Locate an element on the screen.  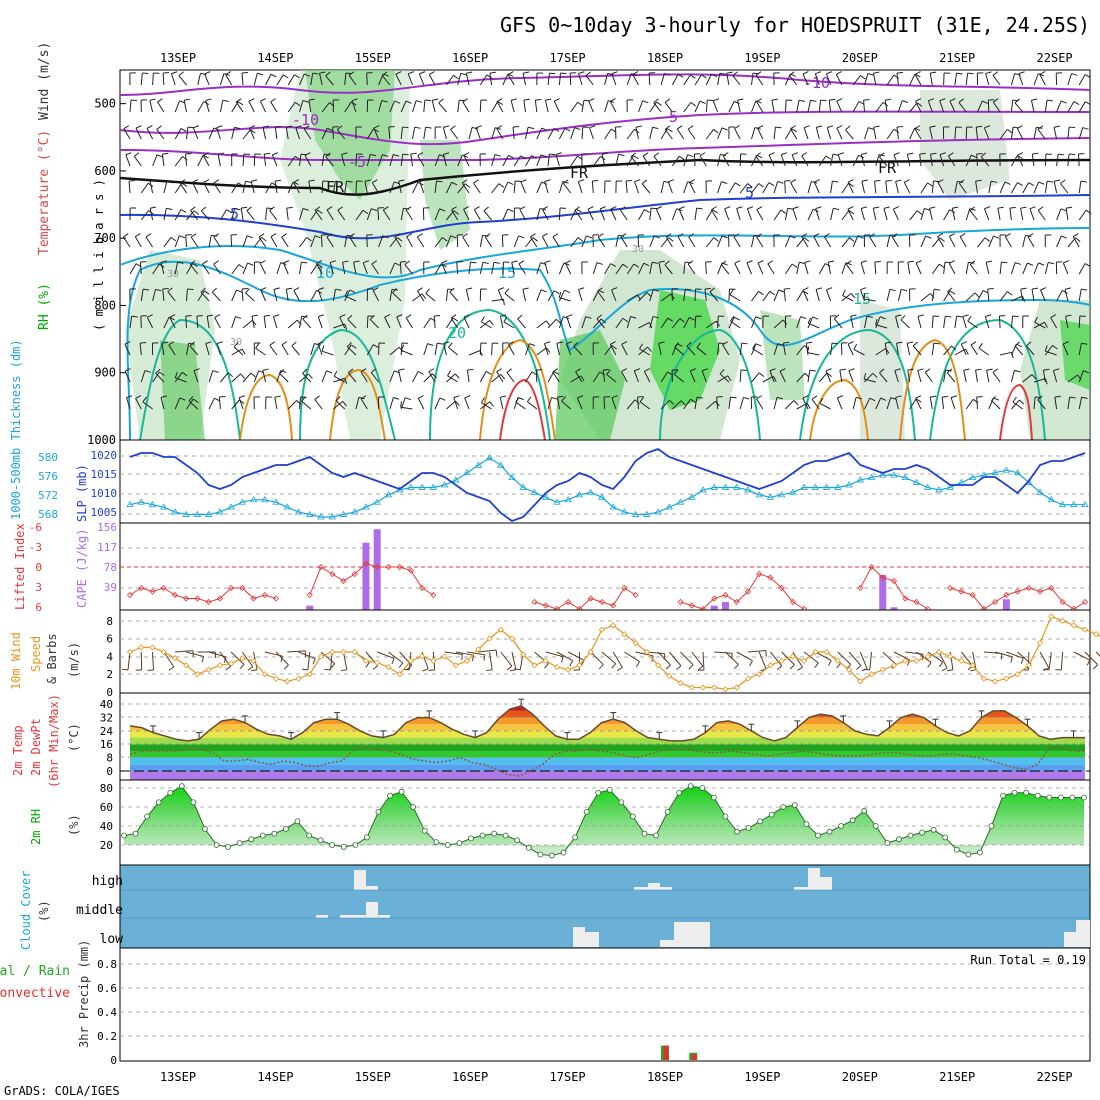
contour-label: -5 is located at coordinates (669, 117).